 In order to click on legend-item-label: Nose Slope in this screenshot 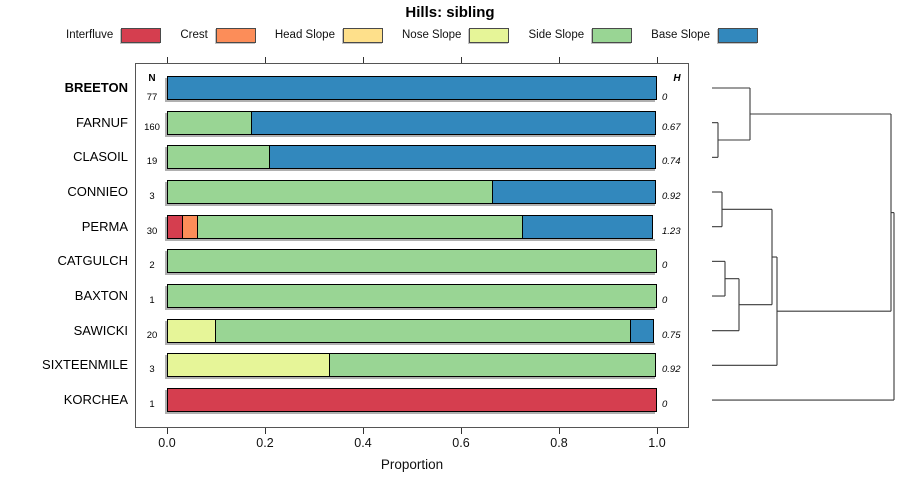, I will do `click(432, 35)`.